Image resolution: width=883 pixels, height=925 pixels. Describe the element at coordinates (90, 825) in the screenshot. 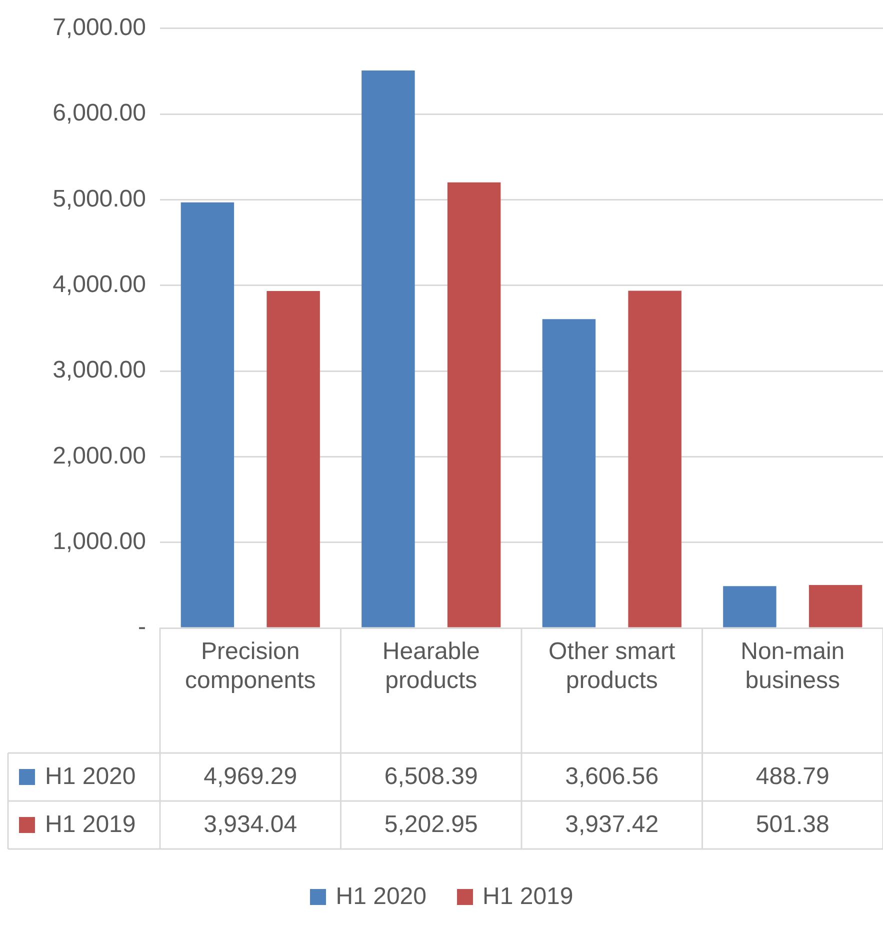

I see `legend-label: H1 2019` at that location.